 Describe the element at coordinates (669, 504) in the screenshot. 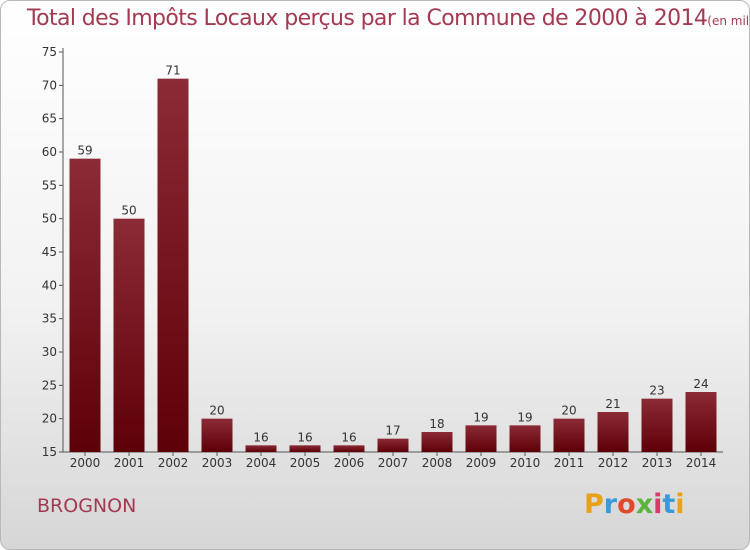

I see `logo-letter: t` at that location.